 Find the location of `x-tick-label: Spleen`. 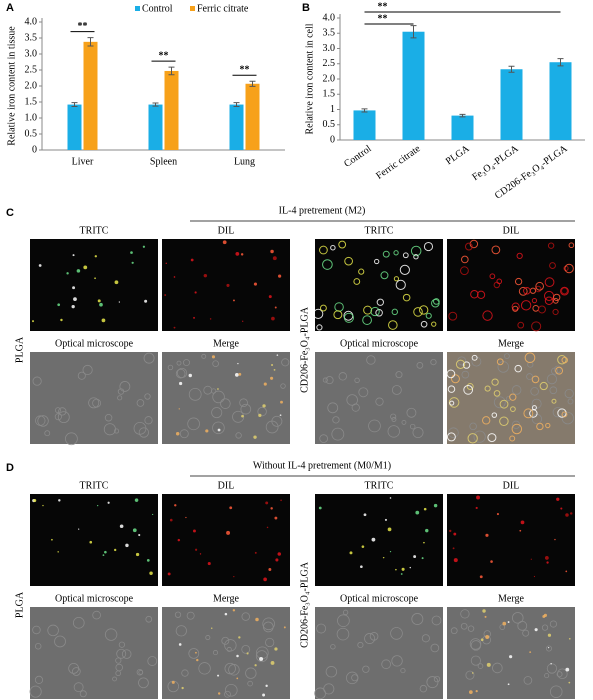

x-tick-label: Spleen is located at coordinates (163, 161).